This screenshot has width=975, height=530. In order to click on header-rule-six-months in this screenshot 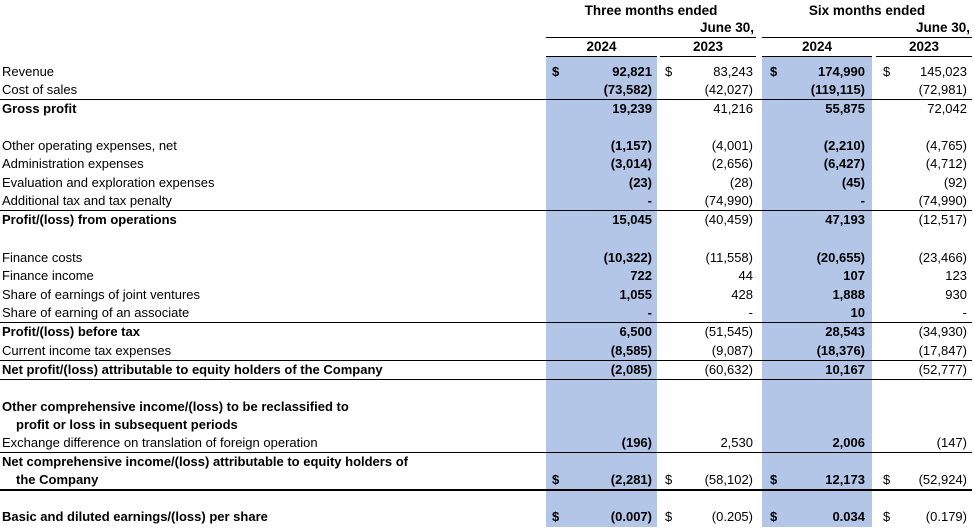, I will do `click(867, 37)`.